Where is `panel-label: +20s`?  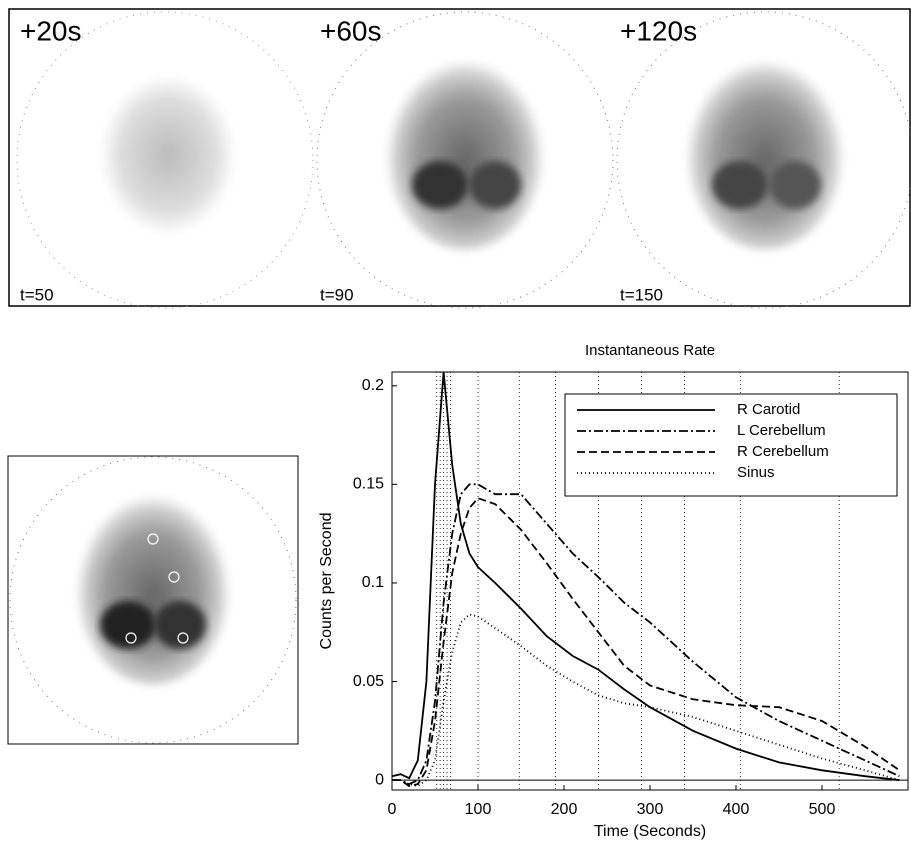
panel-label: +20s is located at coordinates (51, 30).